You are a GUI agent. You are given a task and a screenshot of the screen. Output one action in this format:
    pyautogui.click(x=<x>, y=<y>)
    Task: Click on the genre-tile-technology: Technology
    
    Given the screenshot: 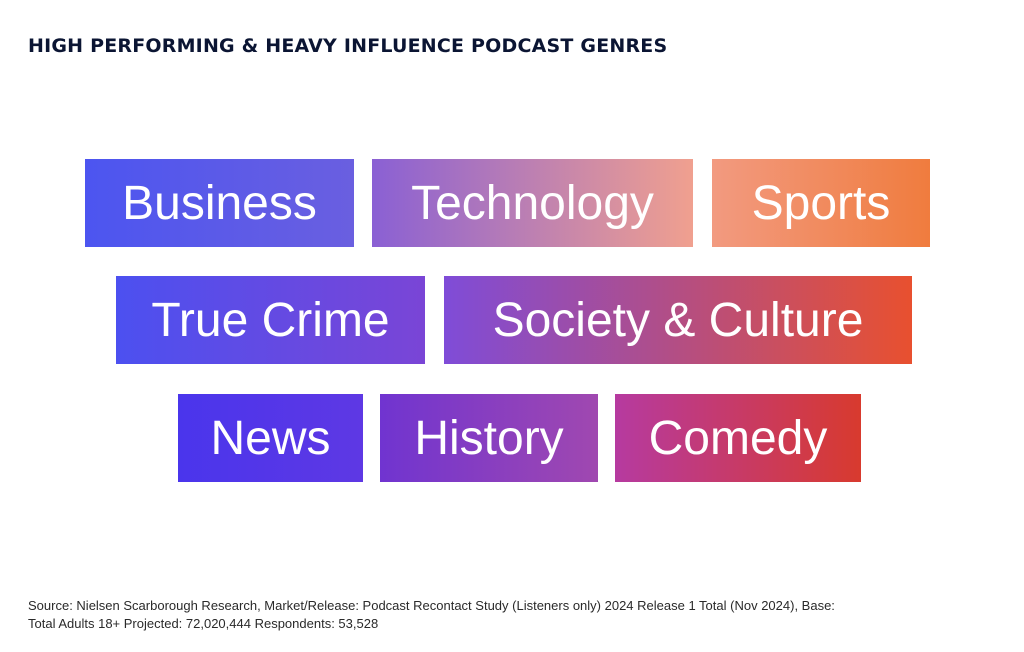 What is the action you would take?
    pyautogui.click(x=532, y=203)
    